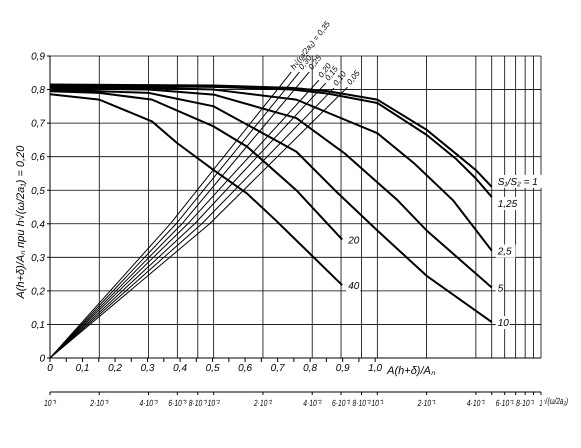  What do you see at coordinates (245, 368) in the screenshot?
I see `x2-tick-label: 0,6` at bounding box center [245, 368].